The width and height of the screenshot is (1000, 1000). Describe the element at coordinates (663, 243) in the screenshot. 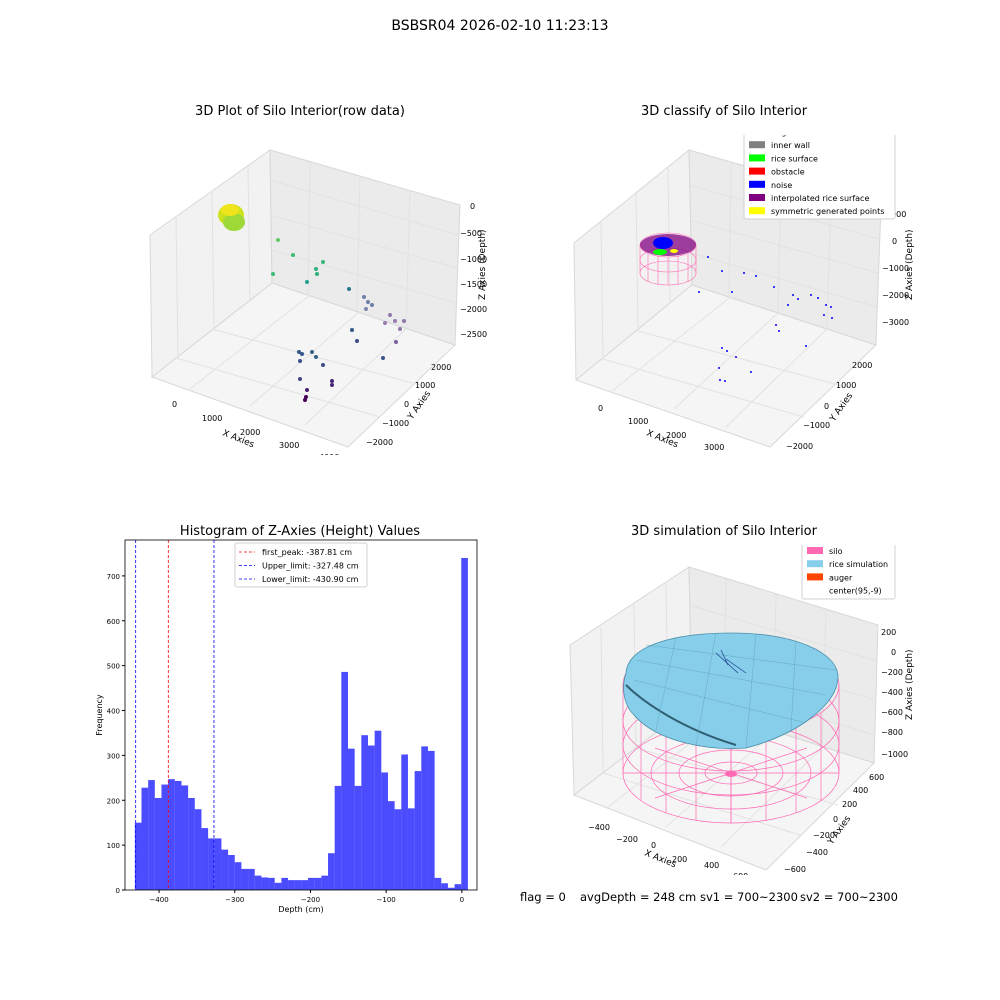

I see `noise-cluster` at that location.